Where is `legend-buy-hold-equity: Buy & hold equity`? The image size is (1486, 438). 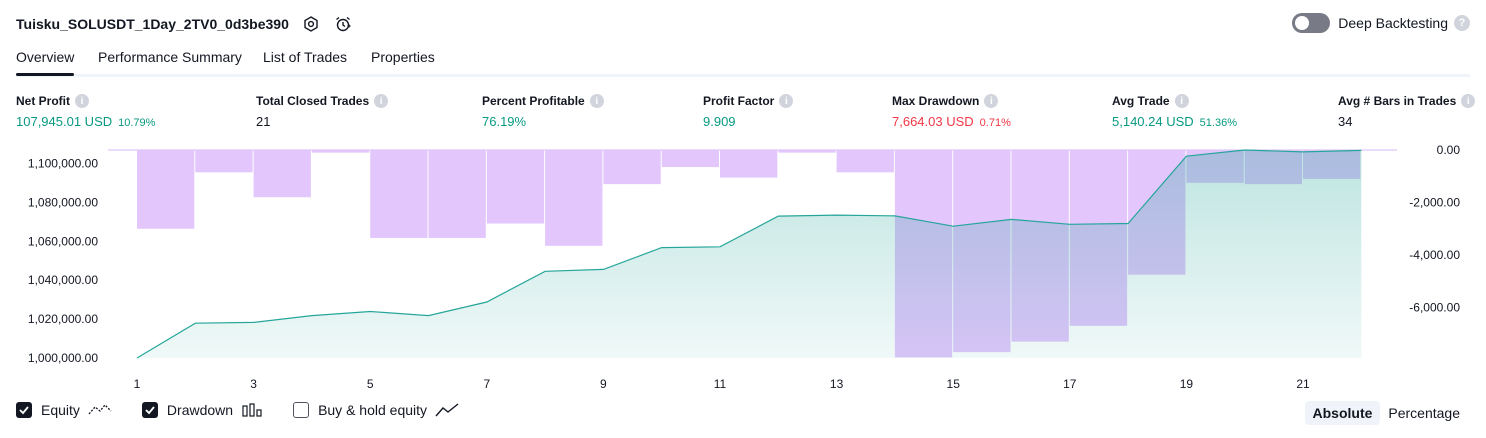
legend-buy-hold-equity: Buy & hold equity is located at coordinates (376, 410).